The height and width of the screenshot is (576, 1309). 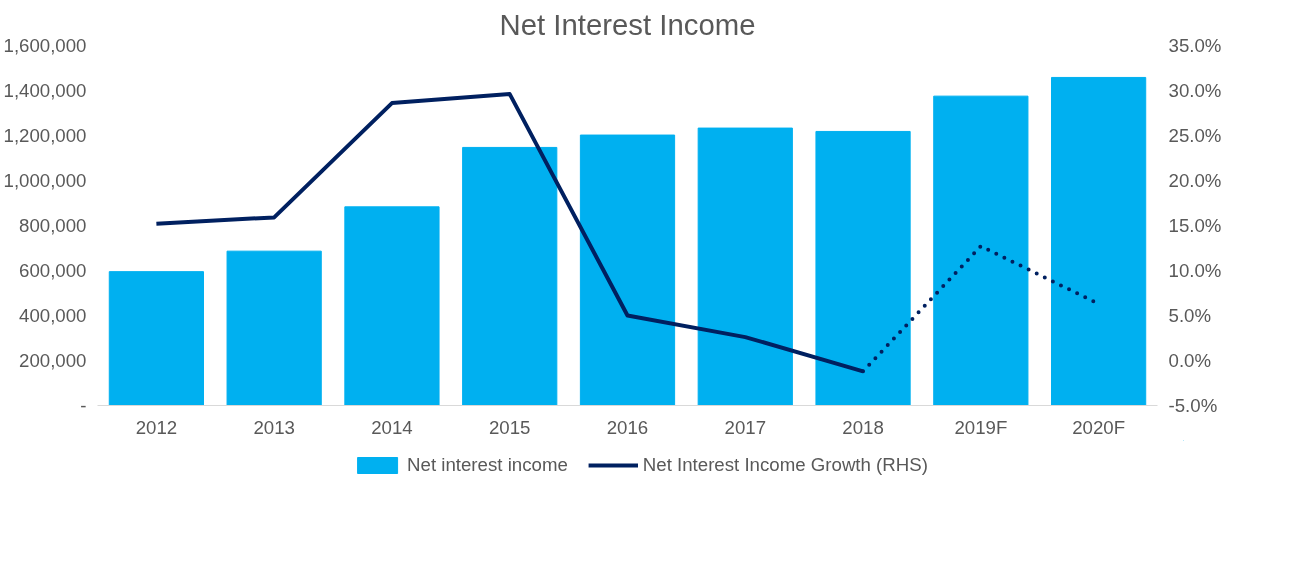 What do you see at coordinates (45, 90) in the screenshot?
I see `y-tick-label: 1,400,000` at bounding box center [45, 90].